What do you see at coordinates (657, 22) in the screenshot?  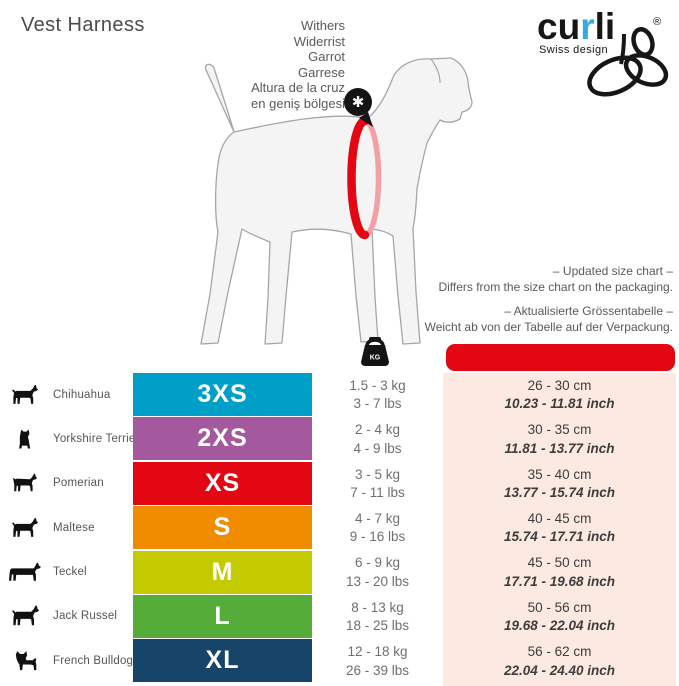 I see `registered-mark: ®` at bounding box center [657, 22].